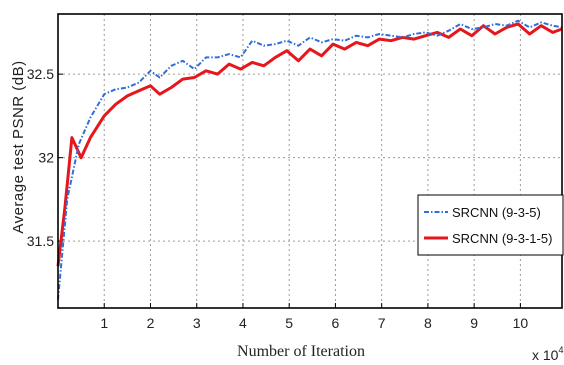 This screenshot has width=564, height=365. I want to click on x-tick-label: 1, so click(104, 323).